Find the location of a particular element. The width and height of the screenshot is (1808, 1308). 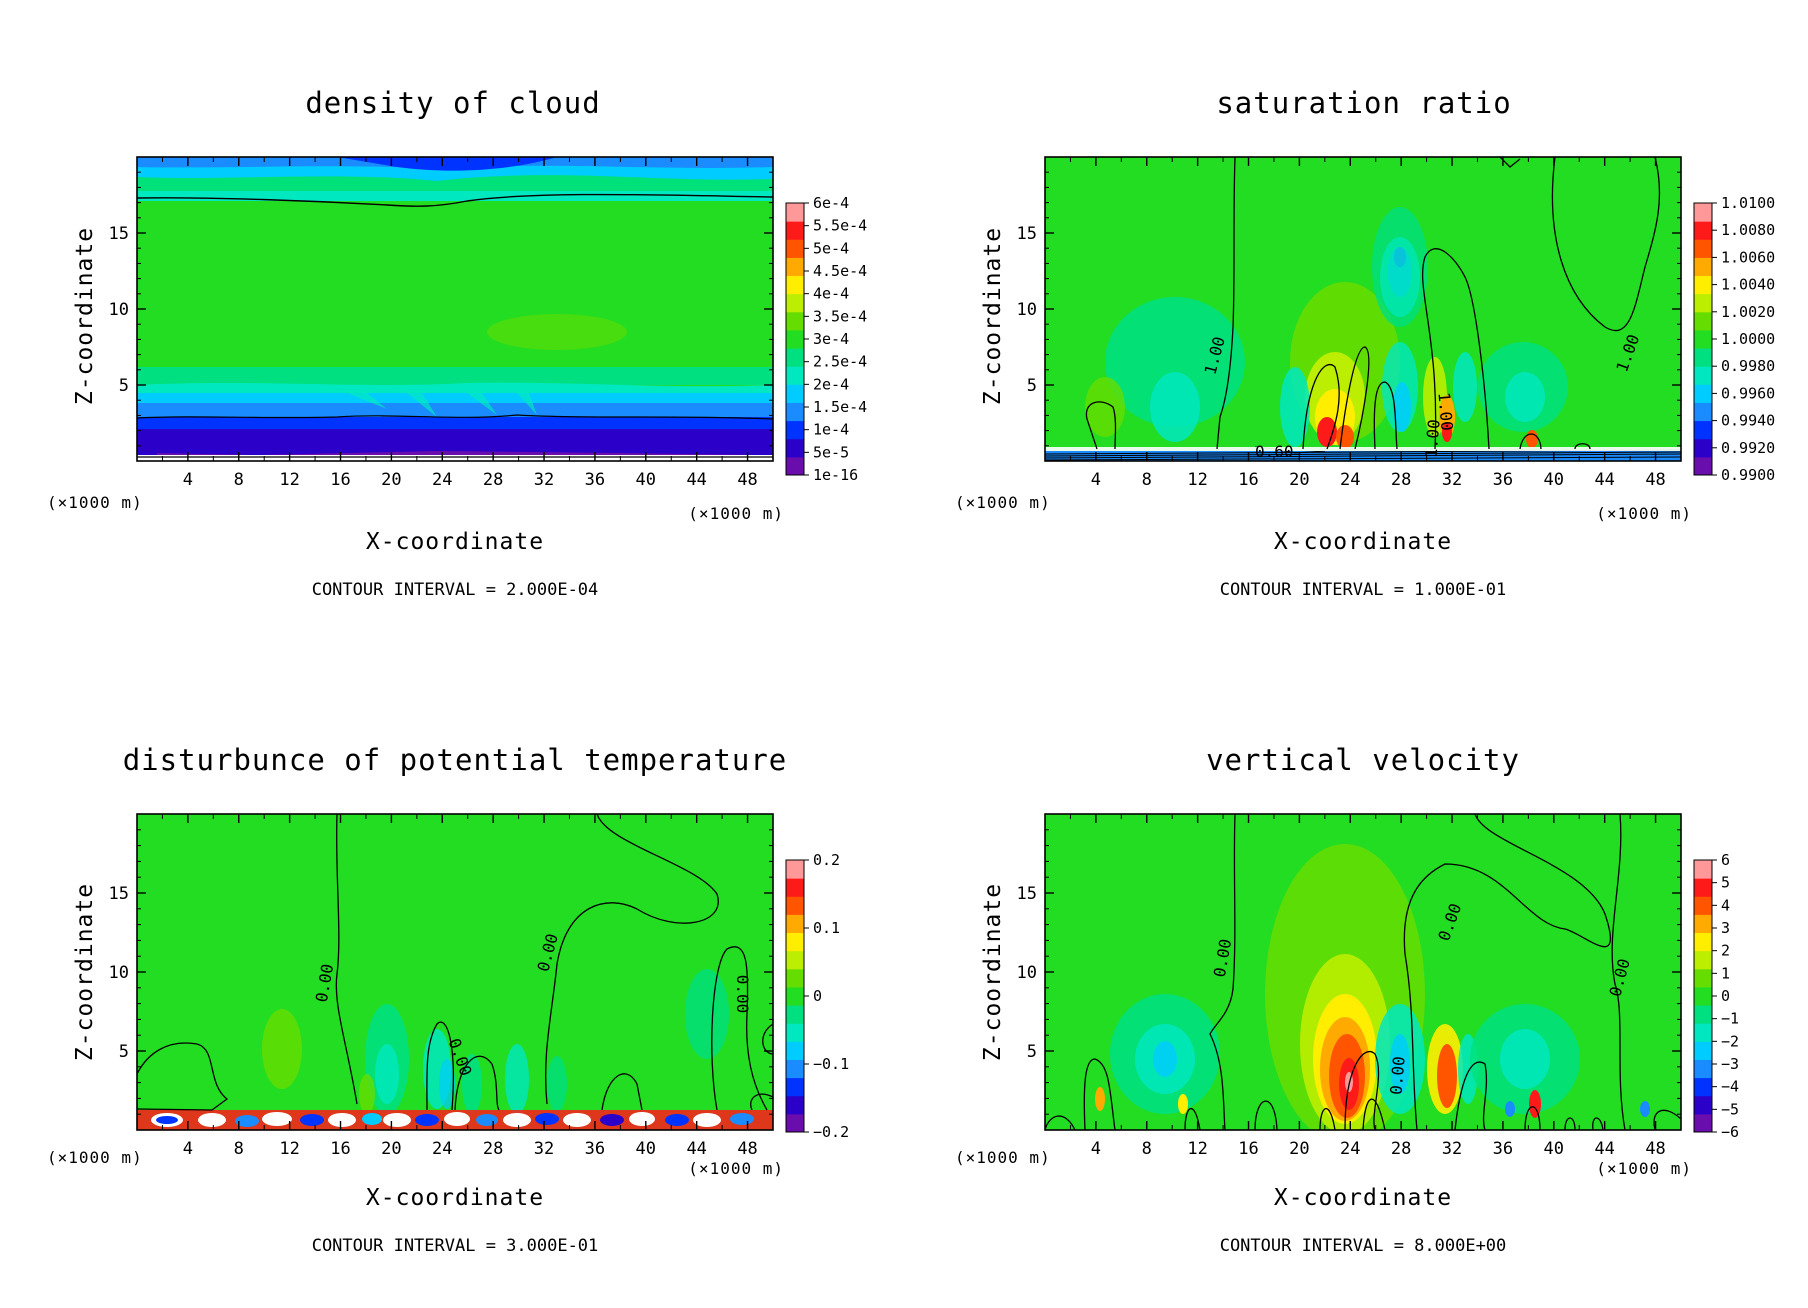

colorbar-tick-label: −3 is located at coordinates (1730, 1064).